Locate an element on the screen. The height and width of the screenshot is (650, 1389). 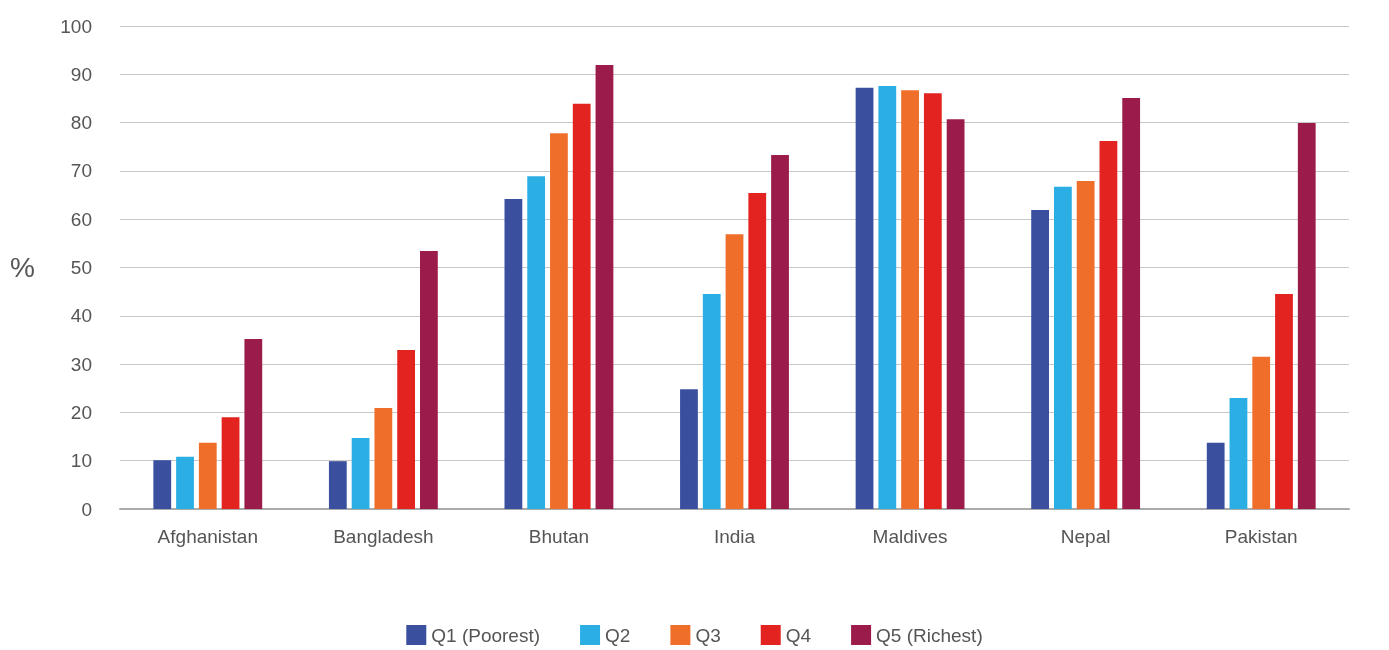
legend-label: Q1 (Poorest) is located at coordinates (486, 635).